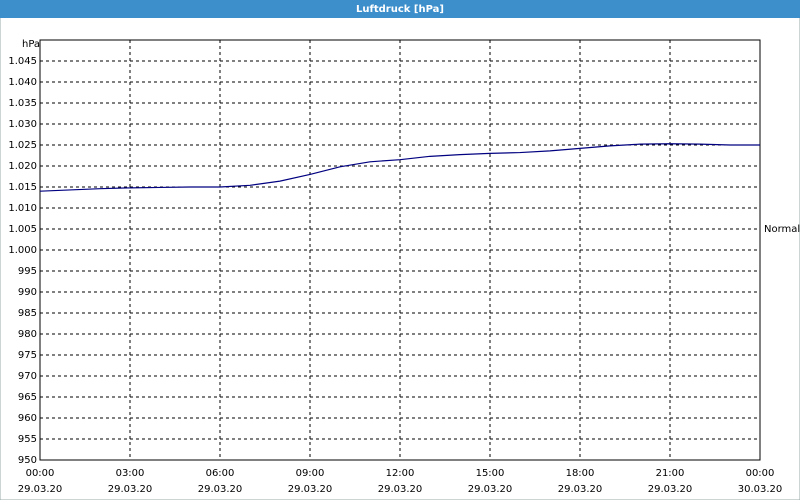 This screenshot has width=800, height=500. I want to click on y-tick-label: 995, so click(27, 271).